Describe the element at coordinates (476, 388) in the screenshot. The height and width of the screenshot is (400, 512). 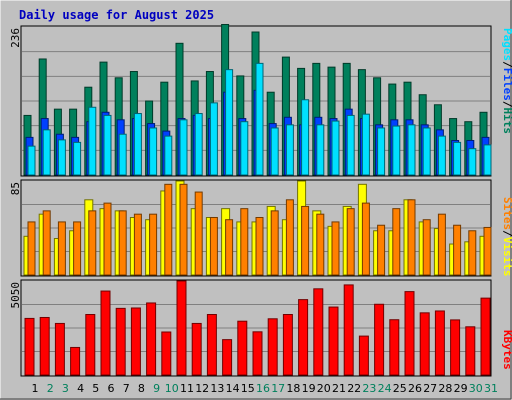
I see `x-tick-label: 30` at that location.